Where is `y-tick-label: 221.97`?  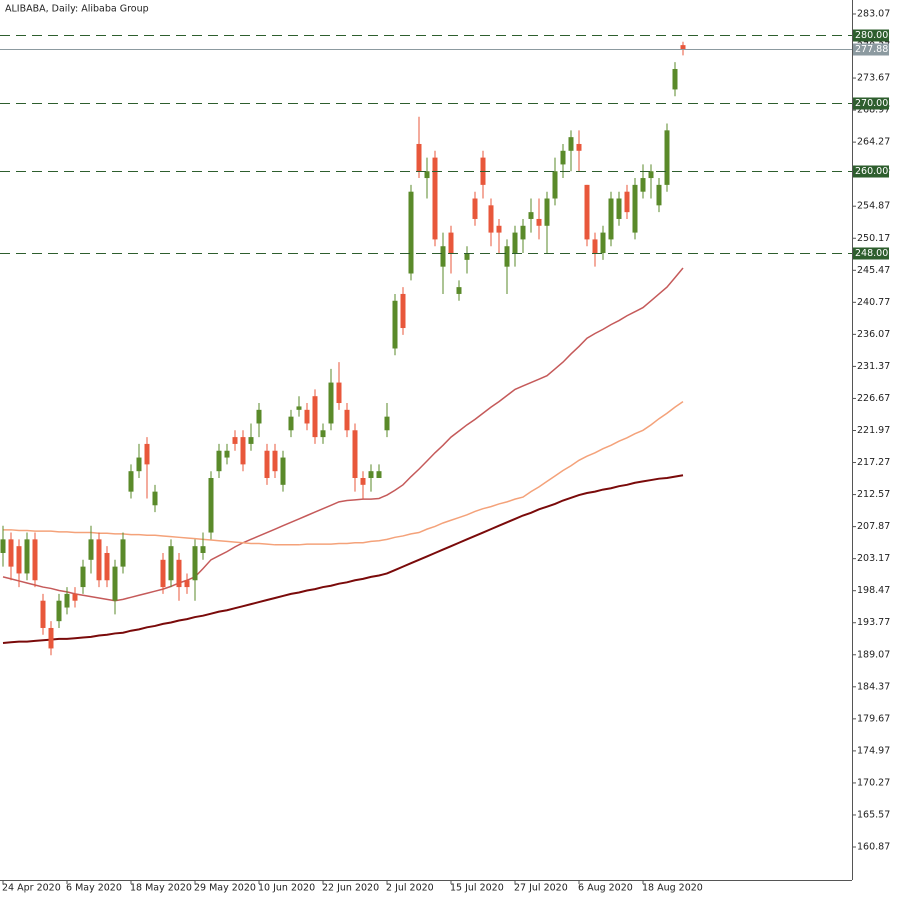 y-tick-label: 221.97 is located at coordinates (873, 430).